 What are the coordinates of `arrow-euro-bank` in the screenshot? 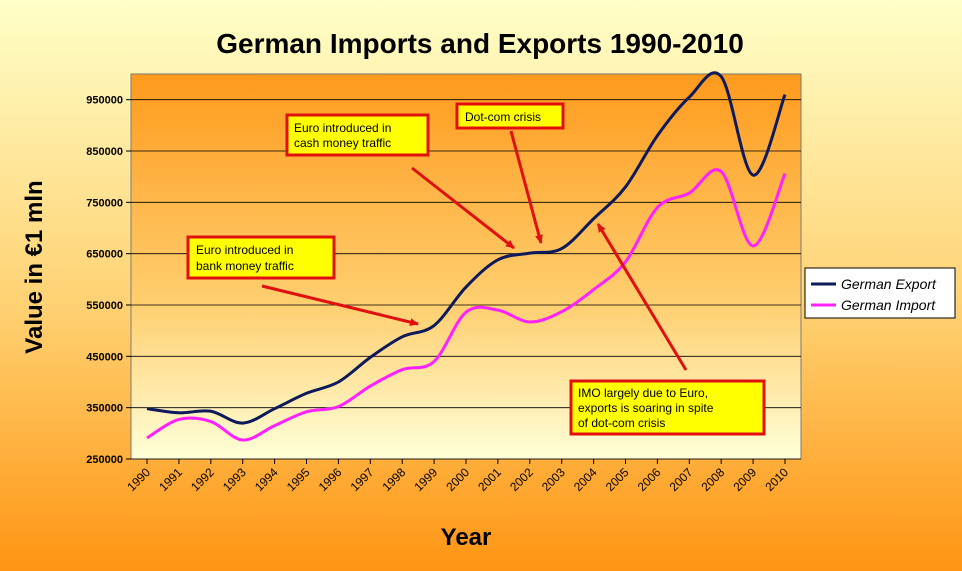 It's located at (340, 305).